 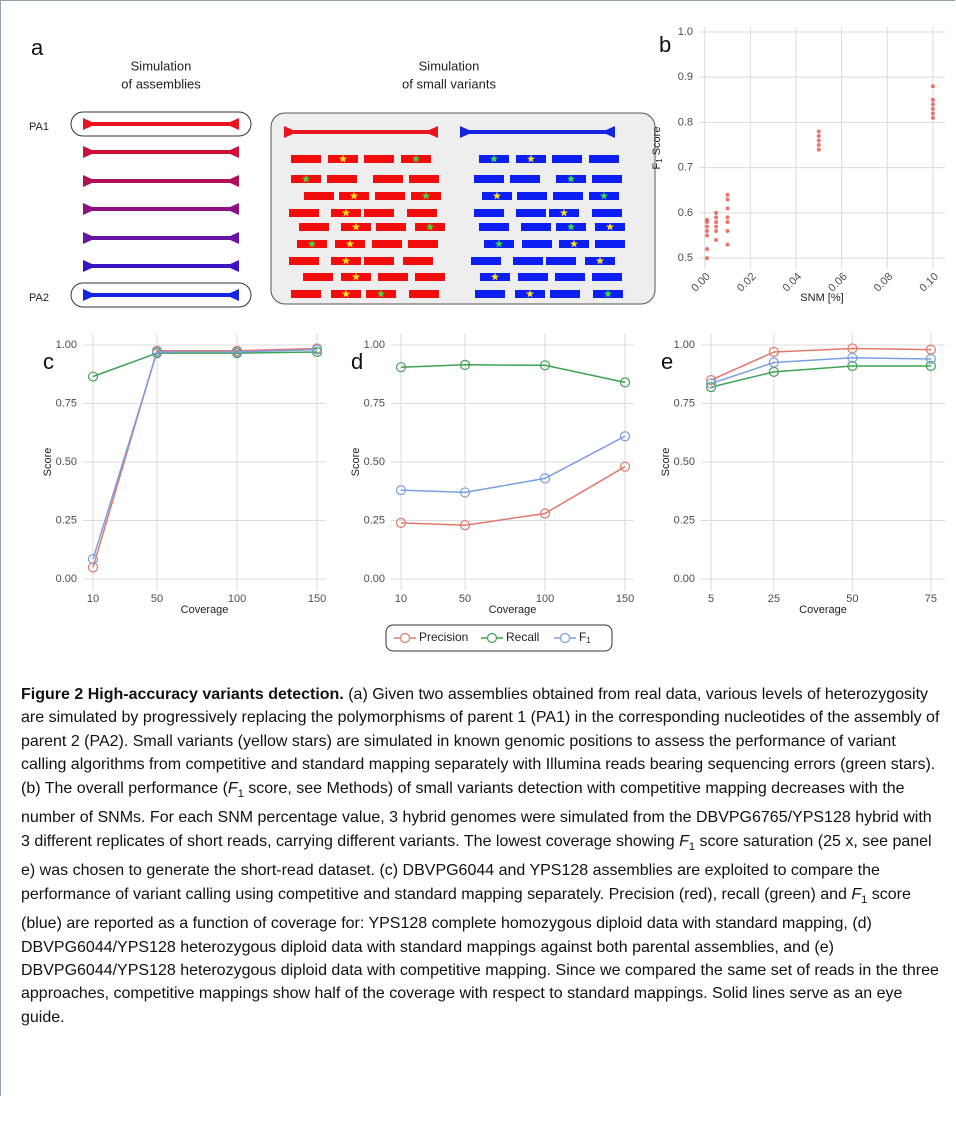 What do you see at coordinates (929, 283) in the screenshot?
I see `x-tick-label: 0.10` at bounding box center [929, 283].